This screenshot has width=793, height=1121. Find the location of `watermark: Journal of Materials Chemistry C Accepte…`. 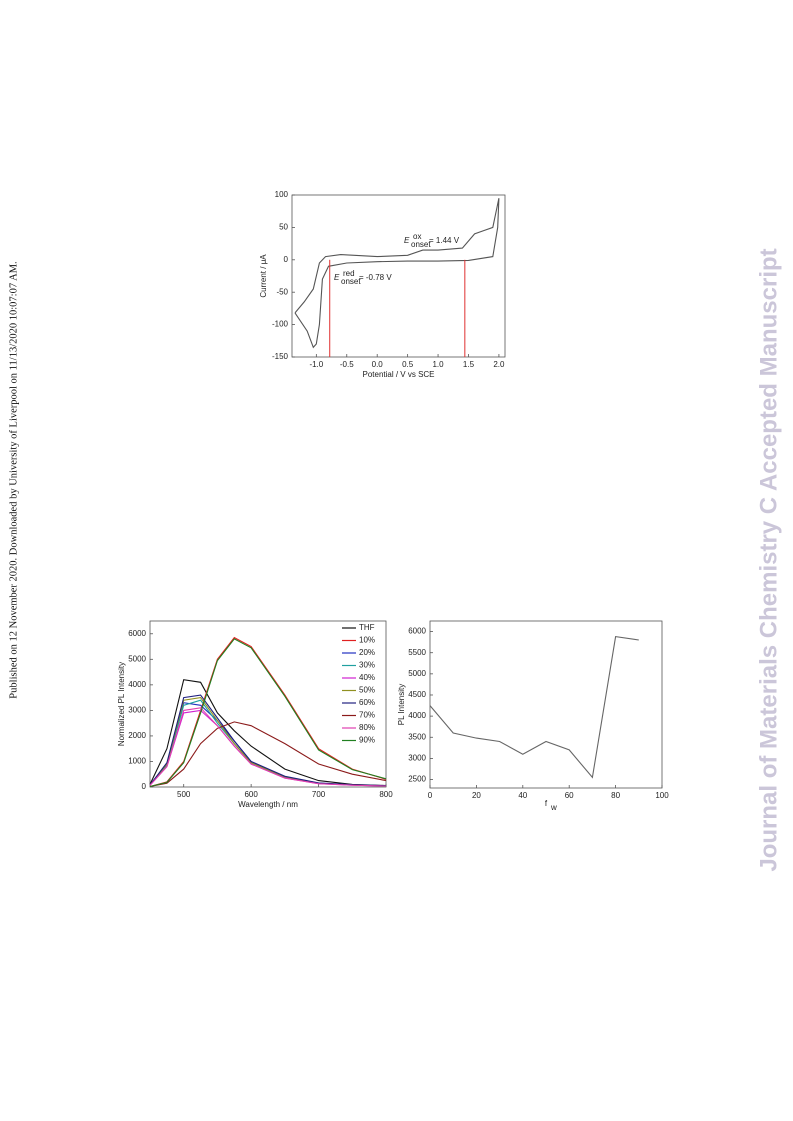

watermark: Journal of Materials Chemistry C Accepte… is located at coordinates (768, 559).